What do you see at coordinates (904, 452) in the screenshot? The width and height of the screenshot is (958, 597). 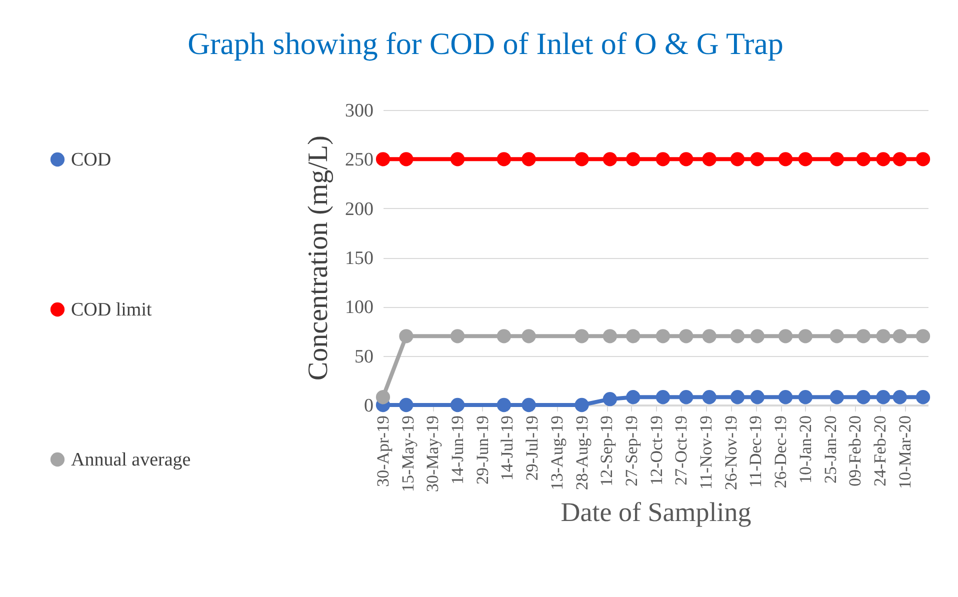 I see `x-tick-label: 10-Mar-20` at bounding box center [904, 452].